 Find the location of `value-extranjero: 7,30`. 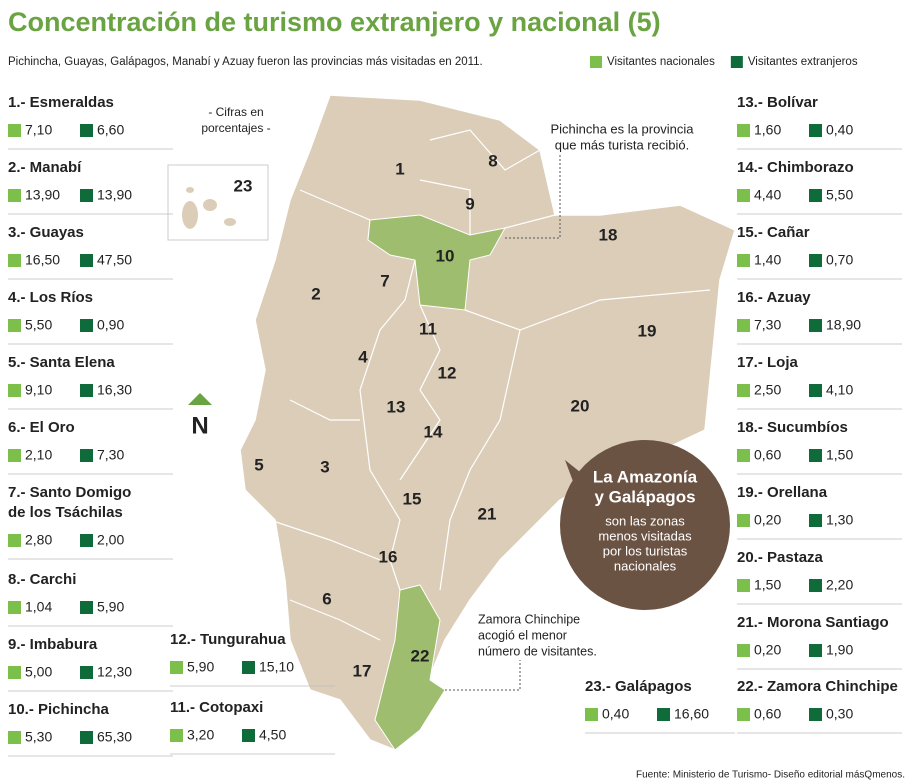

value-extranjero: 7,30 is located at coordinates (110, 455).